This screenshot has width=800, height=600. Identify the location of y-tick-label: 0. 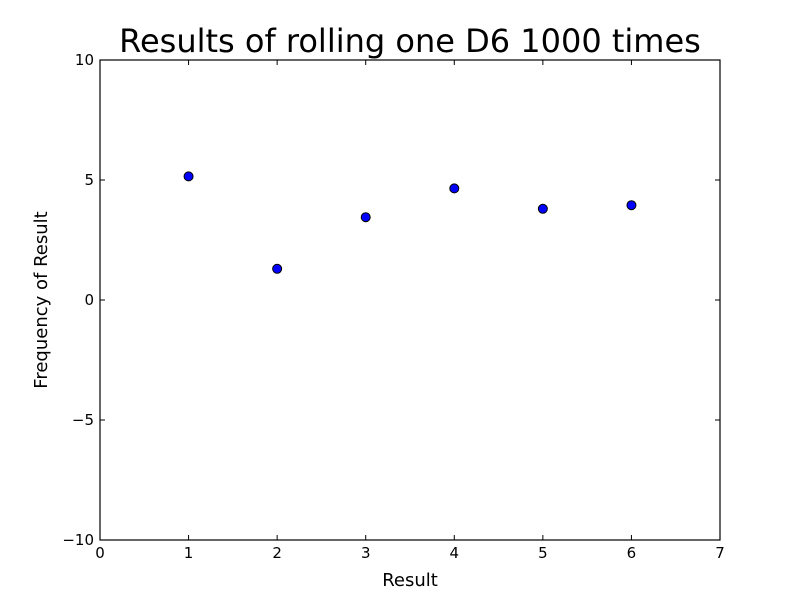
(89, 300).